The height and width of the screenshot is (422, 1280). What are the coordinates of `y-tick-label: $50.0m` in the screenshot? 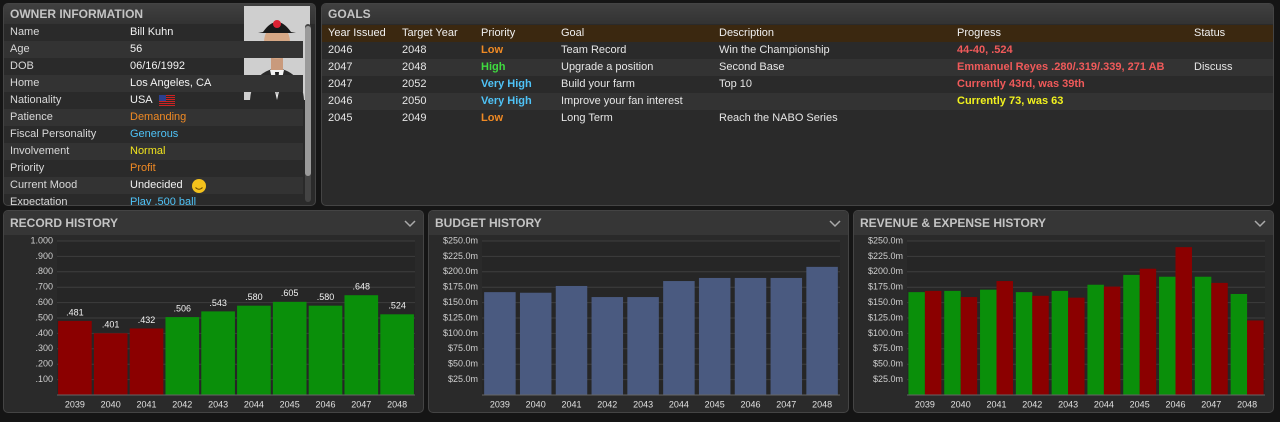 It's located at (463, 364).